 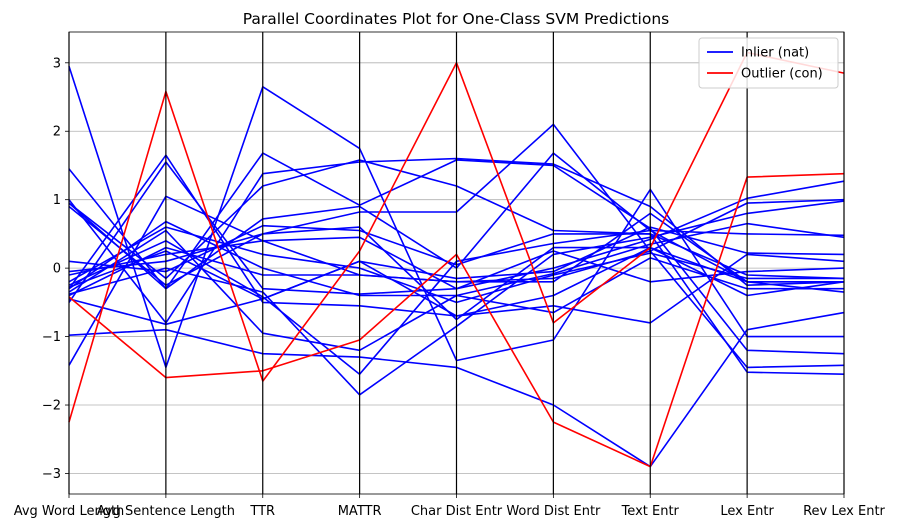 What do you see at coordinates (69, 511) in the screenshot?
I see `axis-label: Avg Word Length` at bounding box center [69, 511].